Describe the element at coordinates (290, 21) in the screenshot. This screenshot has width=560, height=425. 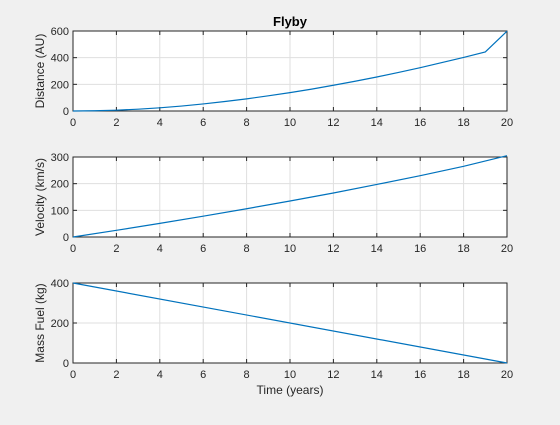
I see `figure-title: Flyby` at that location.